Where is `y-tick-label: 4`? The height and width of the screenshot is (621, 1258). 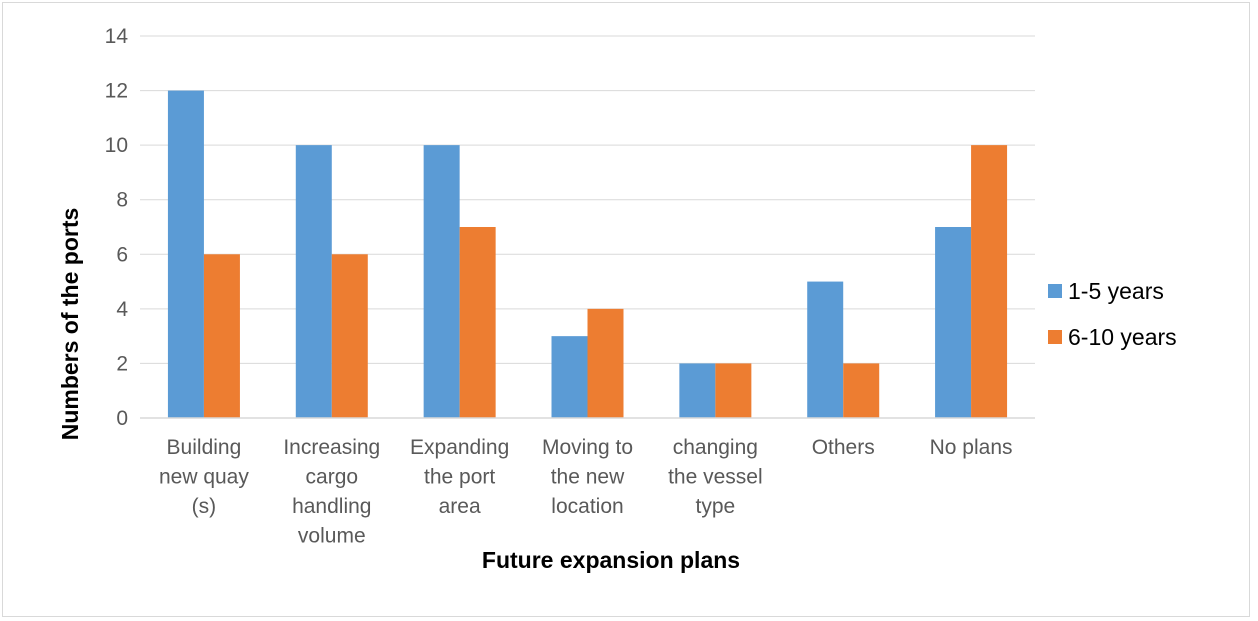
y-tick-label: 4 is located at coordinates (122, 309).